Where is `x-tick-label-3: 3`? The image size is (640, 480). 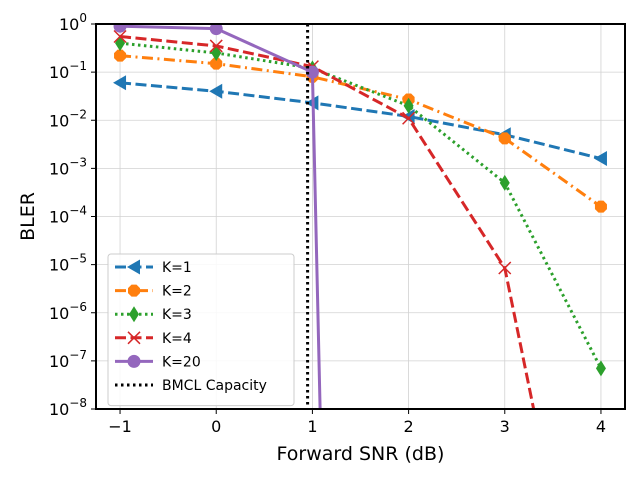
x-tick-label-3: 3 is located at coordinates (505, 426).